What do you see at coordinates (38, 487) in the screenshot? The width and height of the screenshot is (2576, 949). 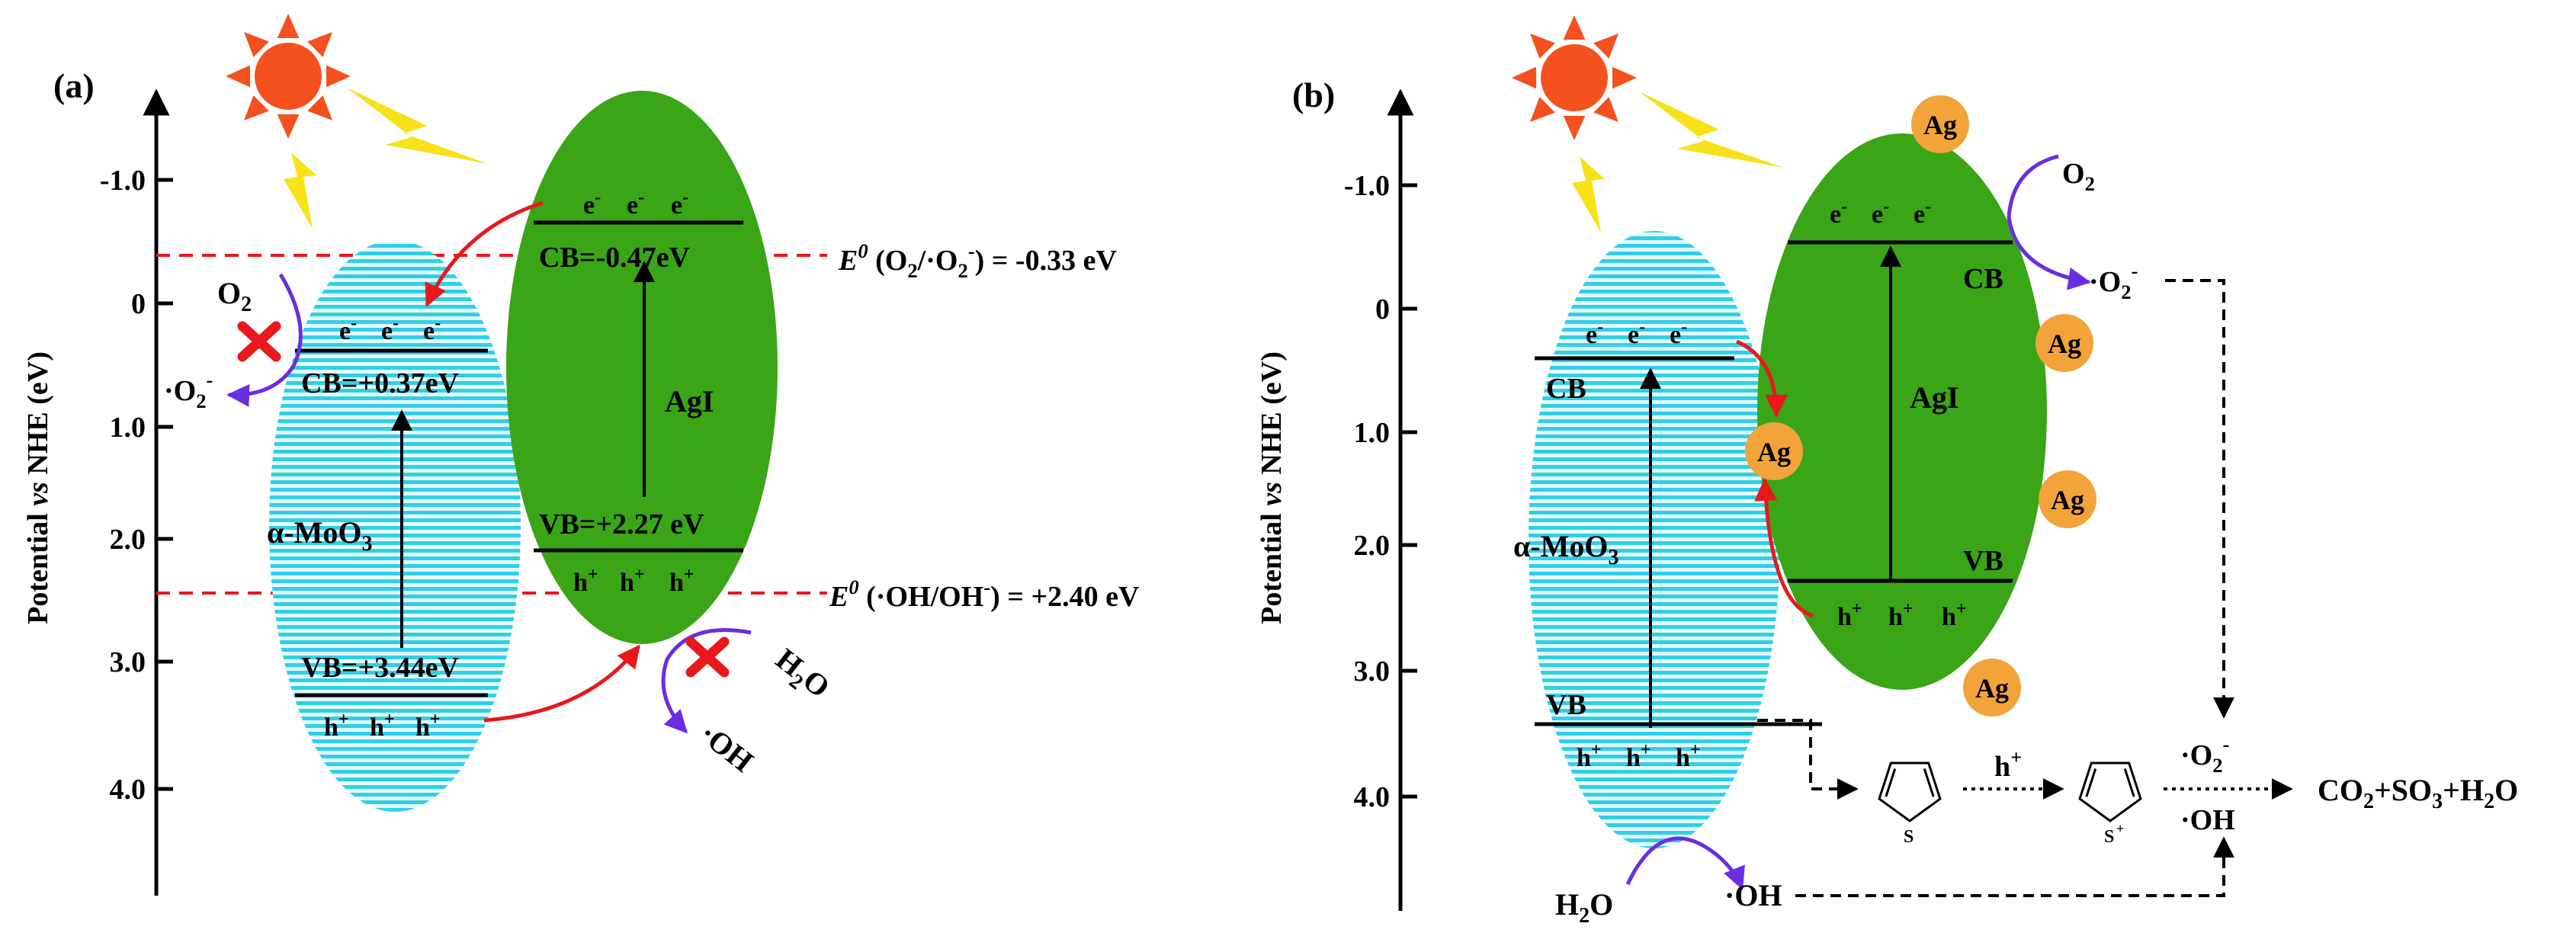 I see `panel-a-y-axis-label: Potential vs NHE (eV)` at bounding box center [38, 487].